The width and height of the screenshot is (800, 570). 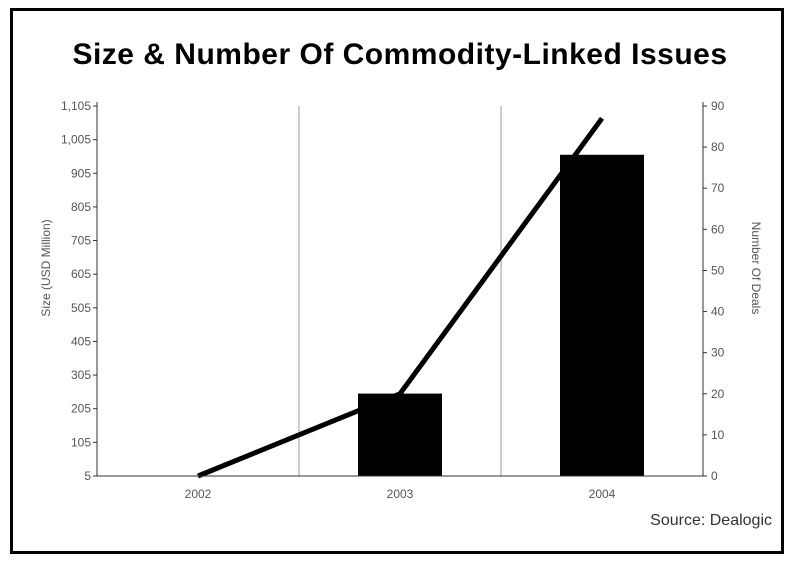 I want to click on x-tick-label: 2003, so click(x=400, y=494).